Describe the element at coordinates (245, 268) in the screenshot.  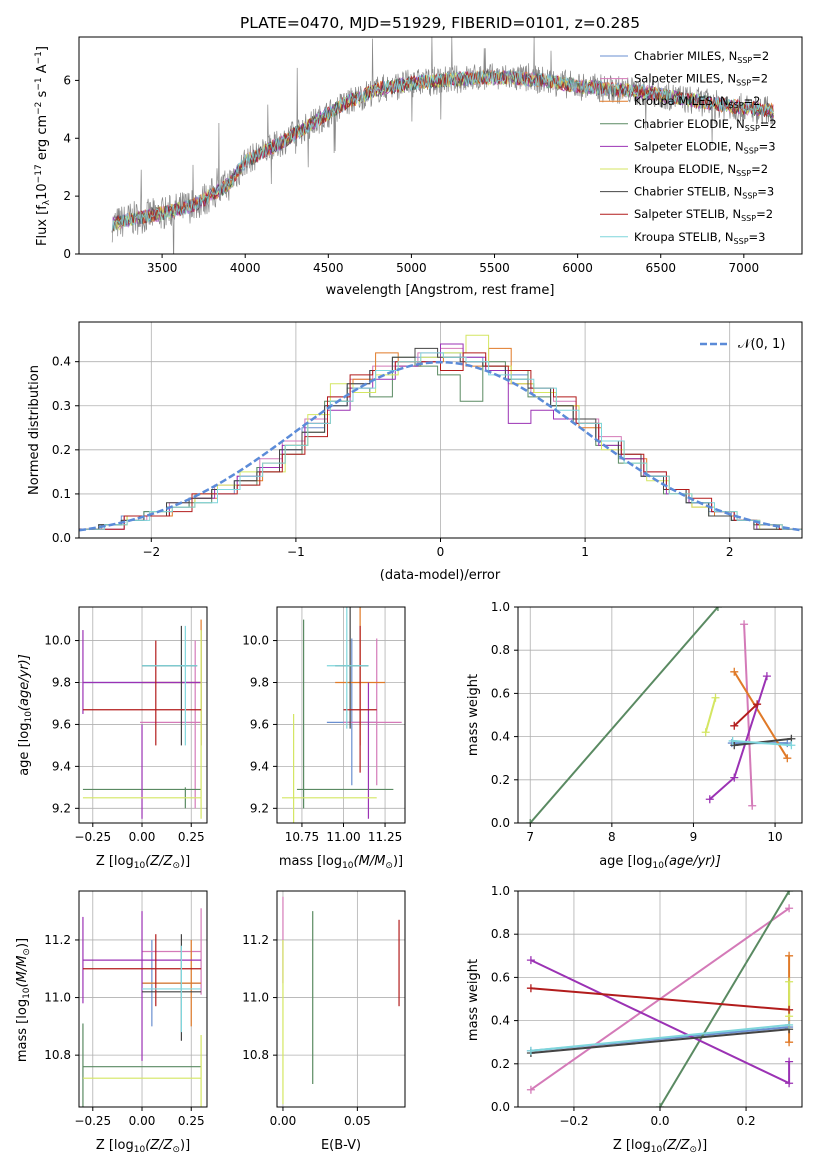
I see `spectrum-xtick-label: 4000` at that location.